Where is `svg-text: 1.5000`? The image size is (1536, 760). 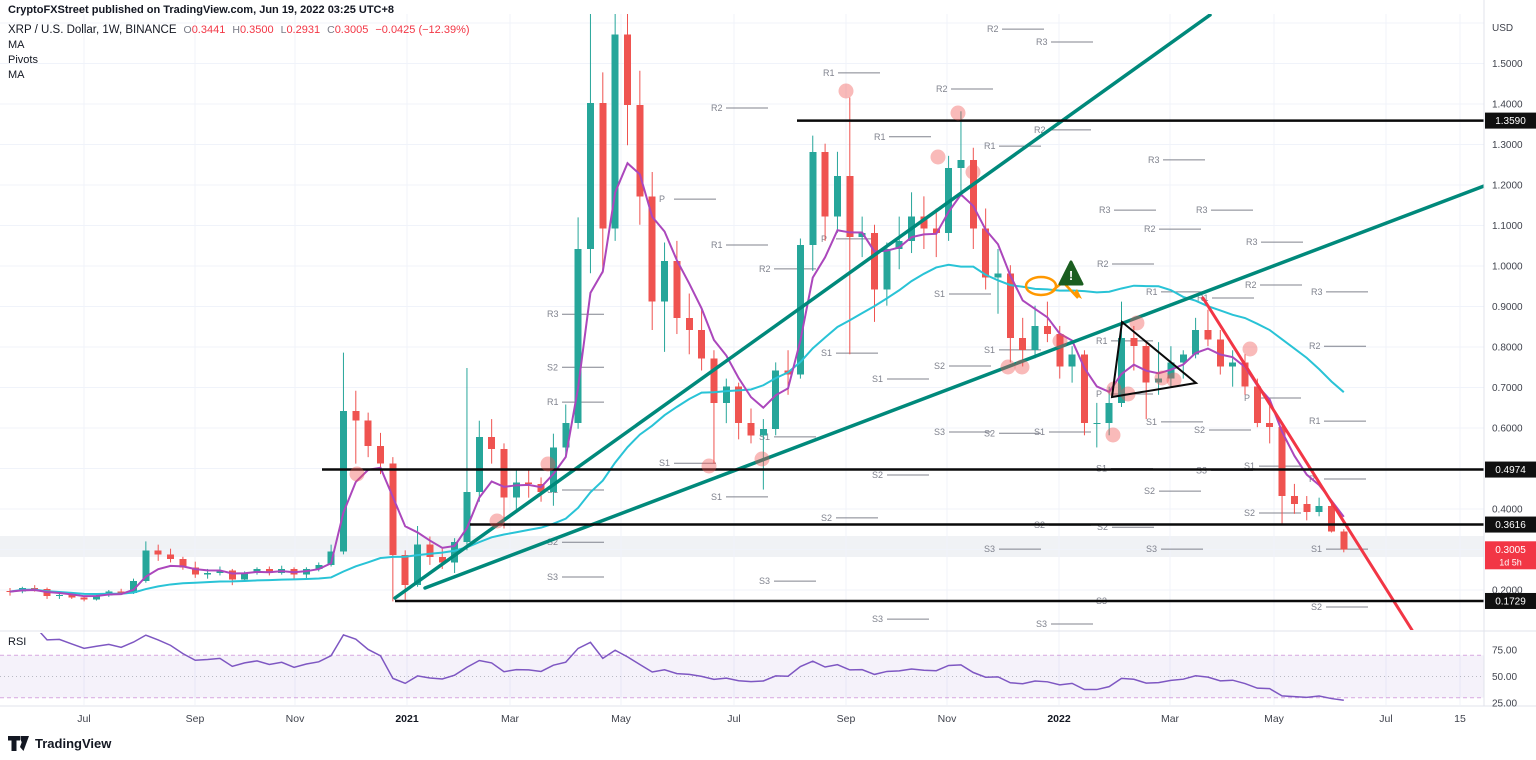
svg-text: 1.5000 is located at coordinates (1507, 64).